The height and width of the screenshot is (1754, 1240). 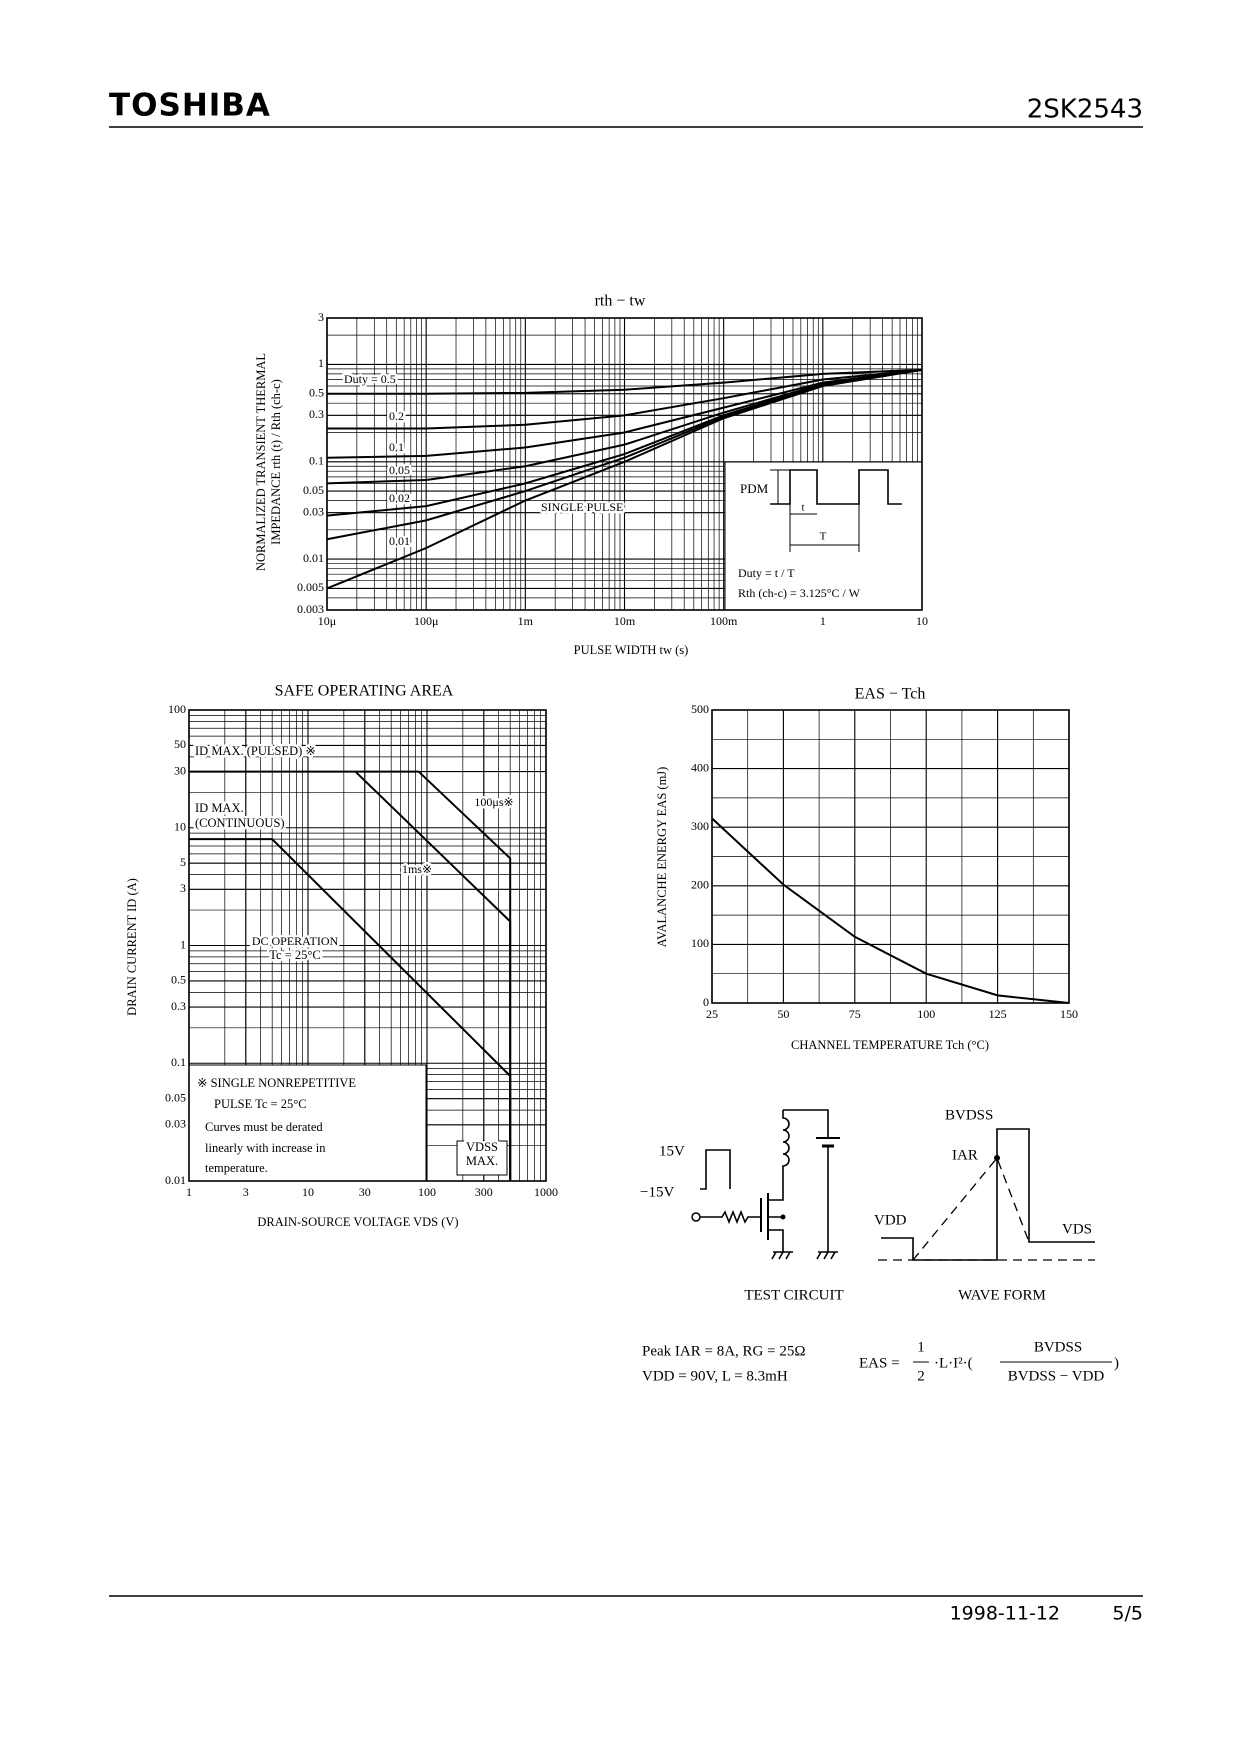 What do you see at coordinates (922, 621) in the screenshot?
I see `x-tick-label: 10` at bounding box center [922, 621].